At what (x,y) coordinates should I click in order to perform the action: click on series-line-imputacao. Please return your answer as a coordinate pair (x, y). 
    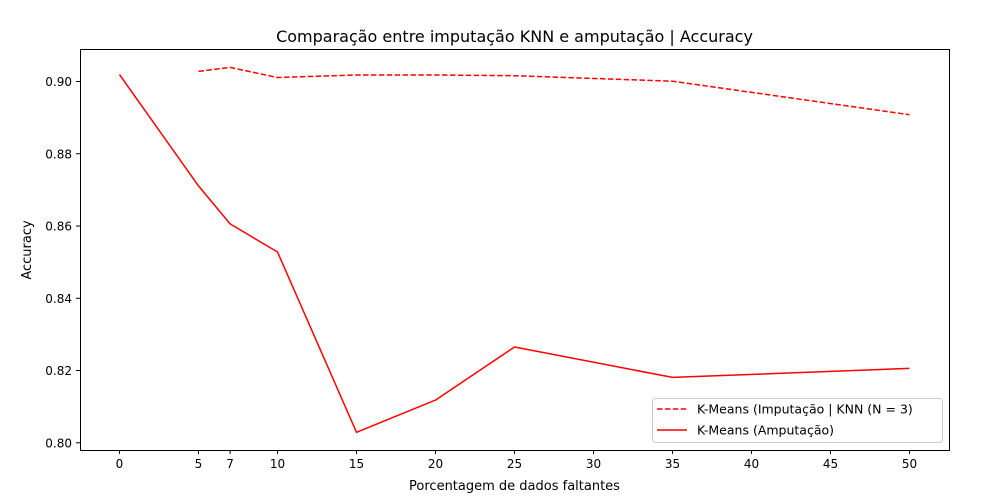
    Looking at the image, I should click on (554, 91).